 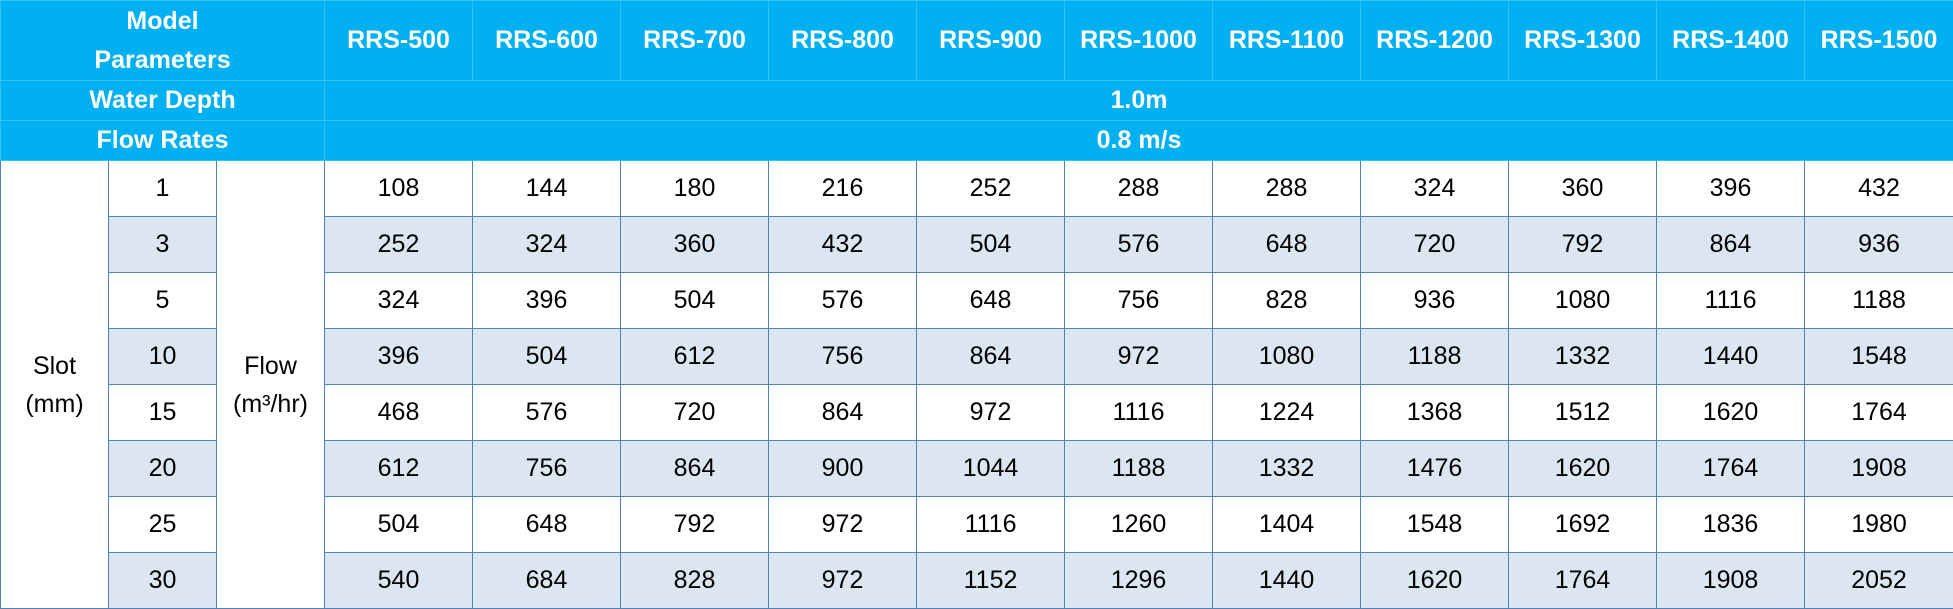 I want to click on slot-size-cell: 1, so click(x=162, y=188).